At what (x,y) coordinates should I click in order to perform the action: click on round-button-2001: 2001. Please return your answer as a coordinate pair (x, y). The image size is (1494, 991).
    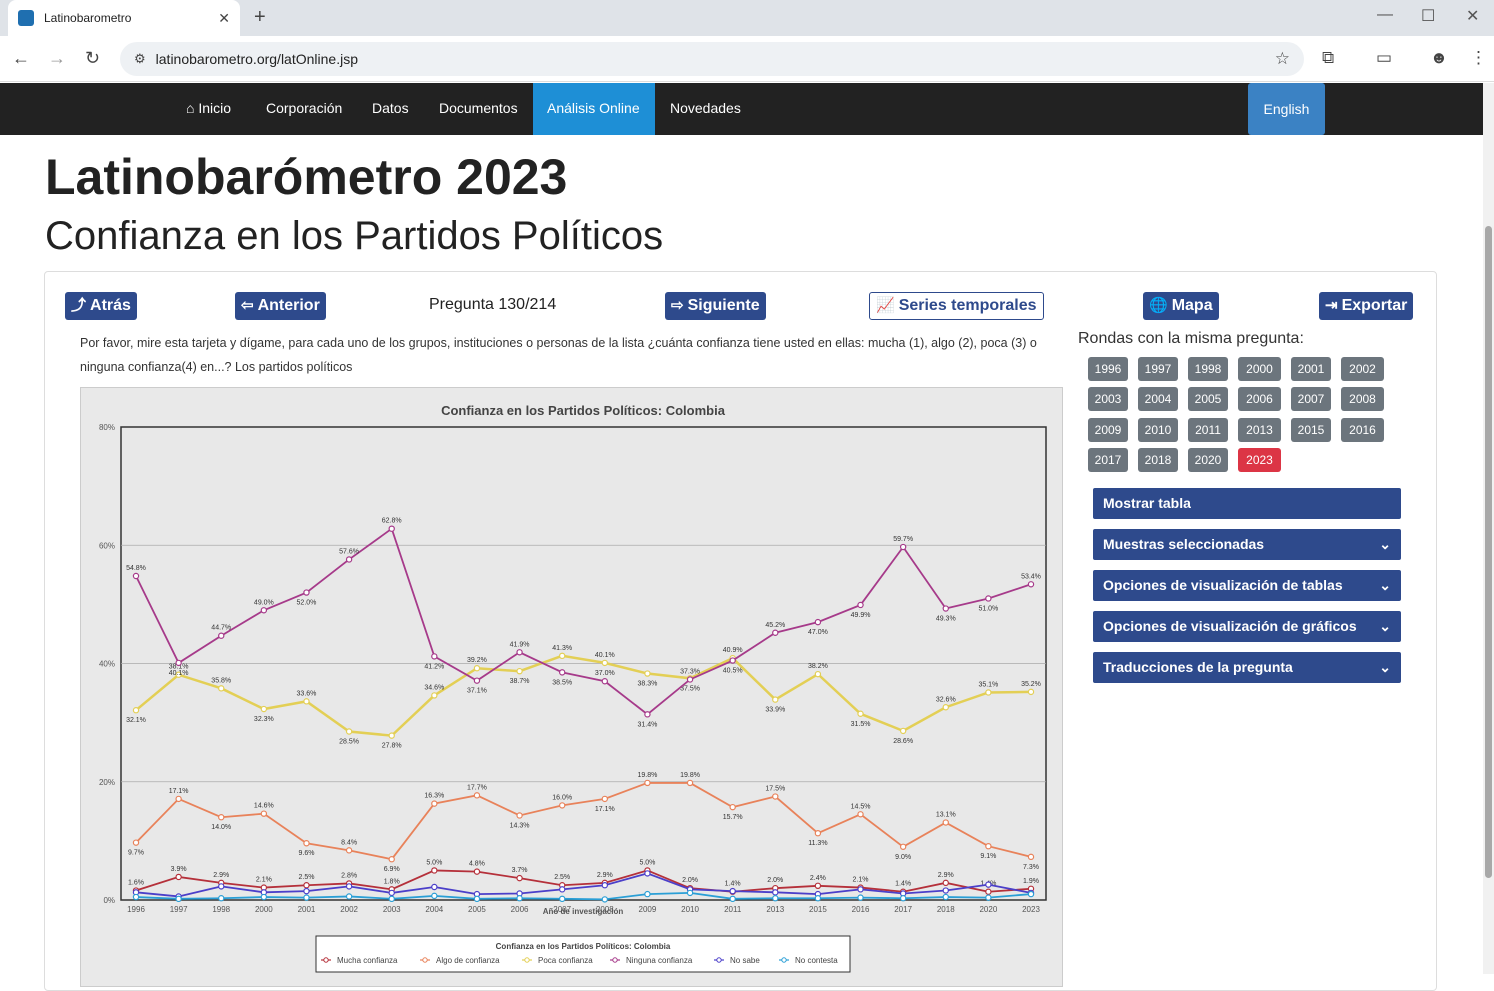
    Looking at the image, I should click on (1311, 369).